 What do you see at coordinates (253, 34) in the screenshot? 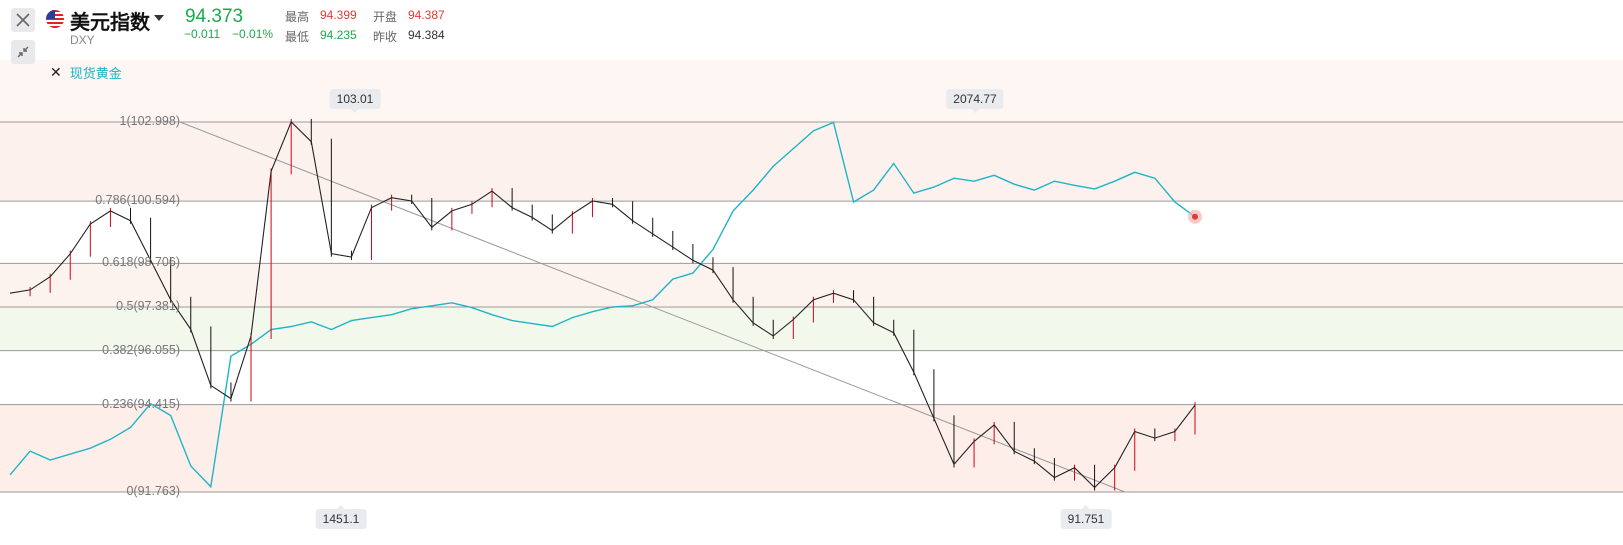
I see `price-change-pct: −0.01%` at bounding box center [253, 34].